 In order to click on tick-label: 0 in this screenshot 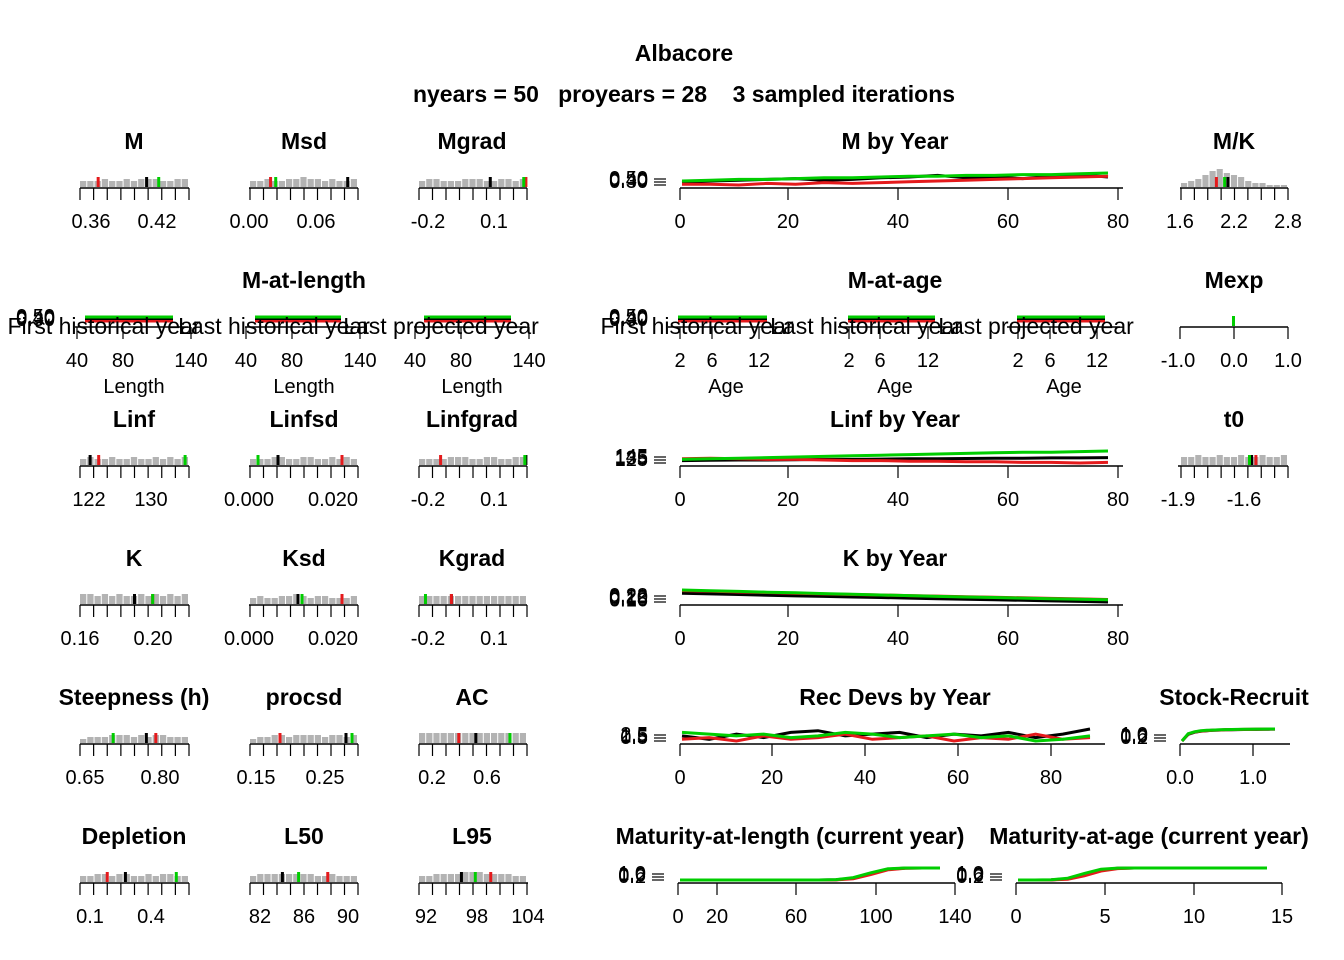, I will do `click(1015, 917)`.